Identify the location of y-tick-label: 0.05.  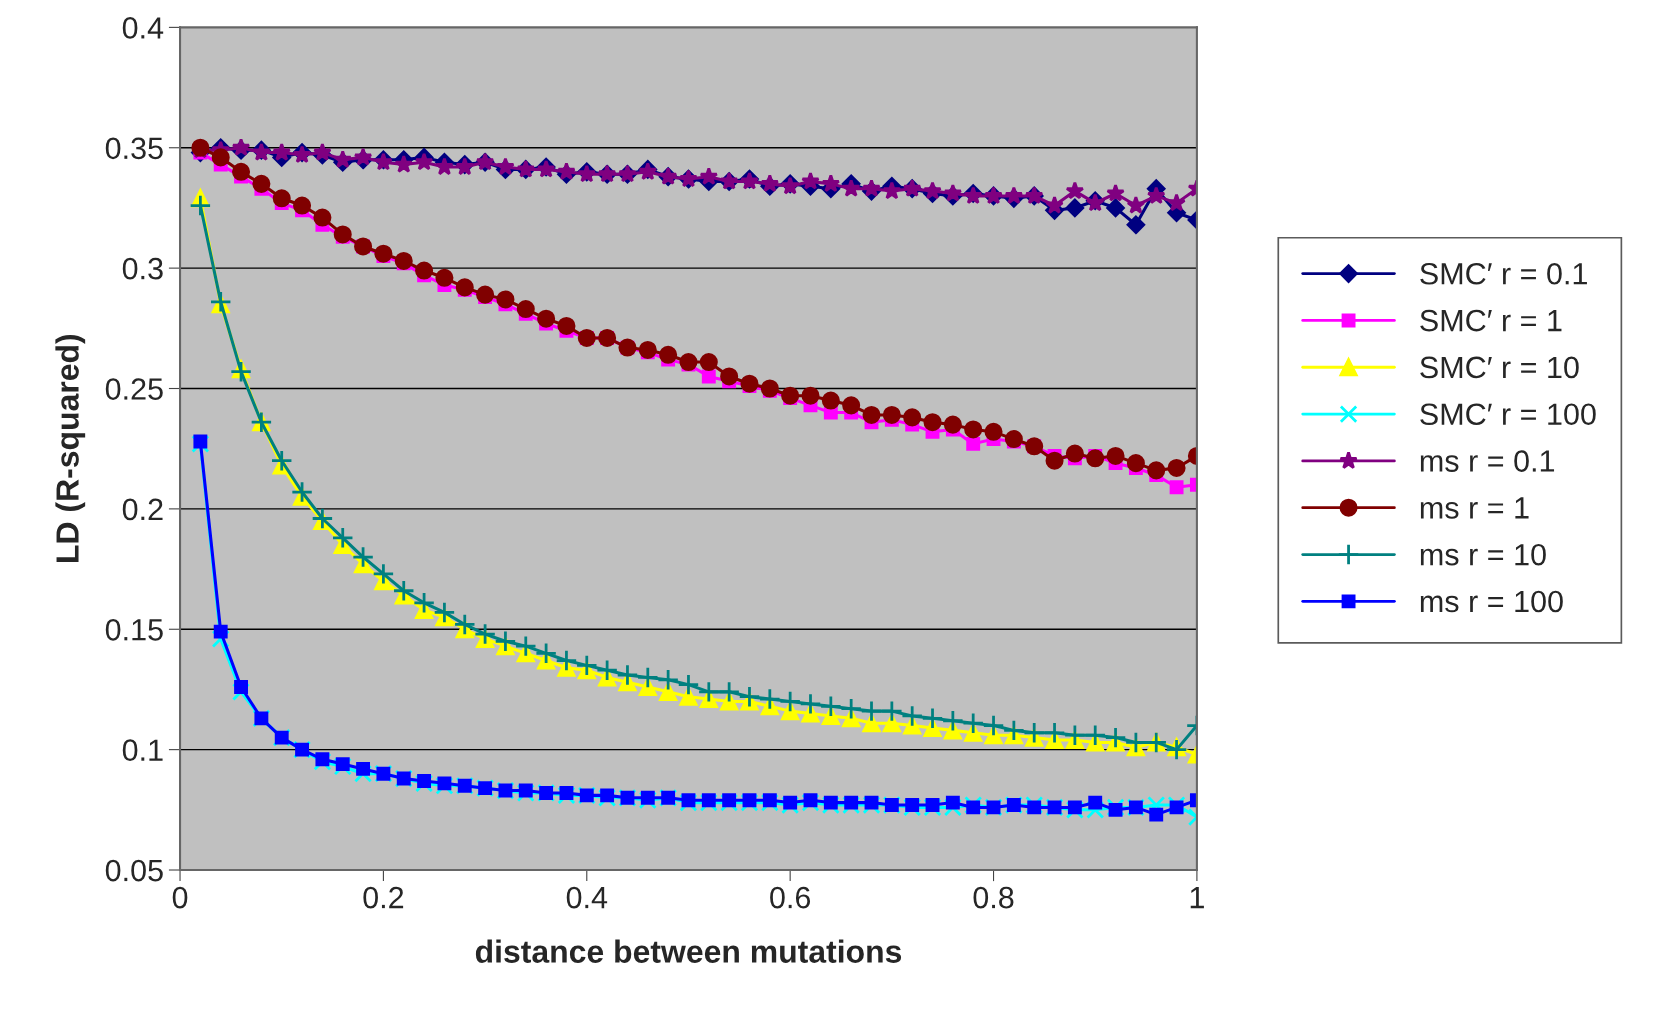
(134, 870).